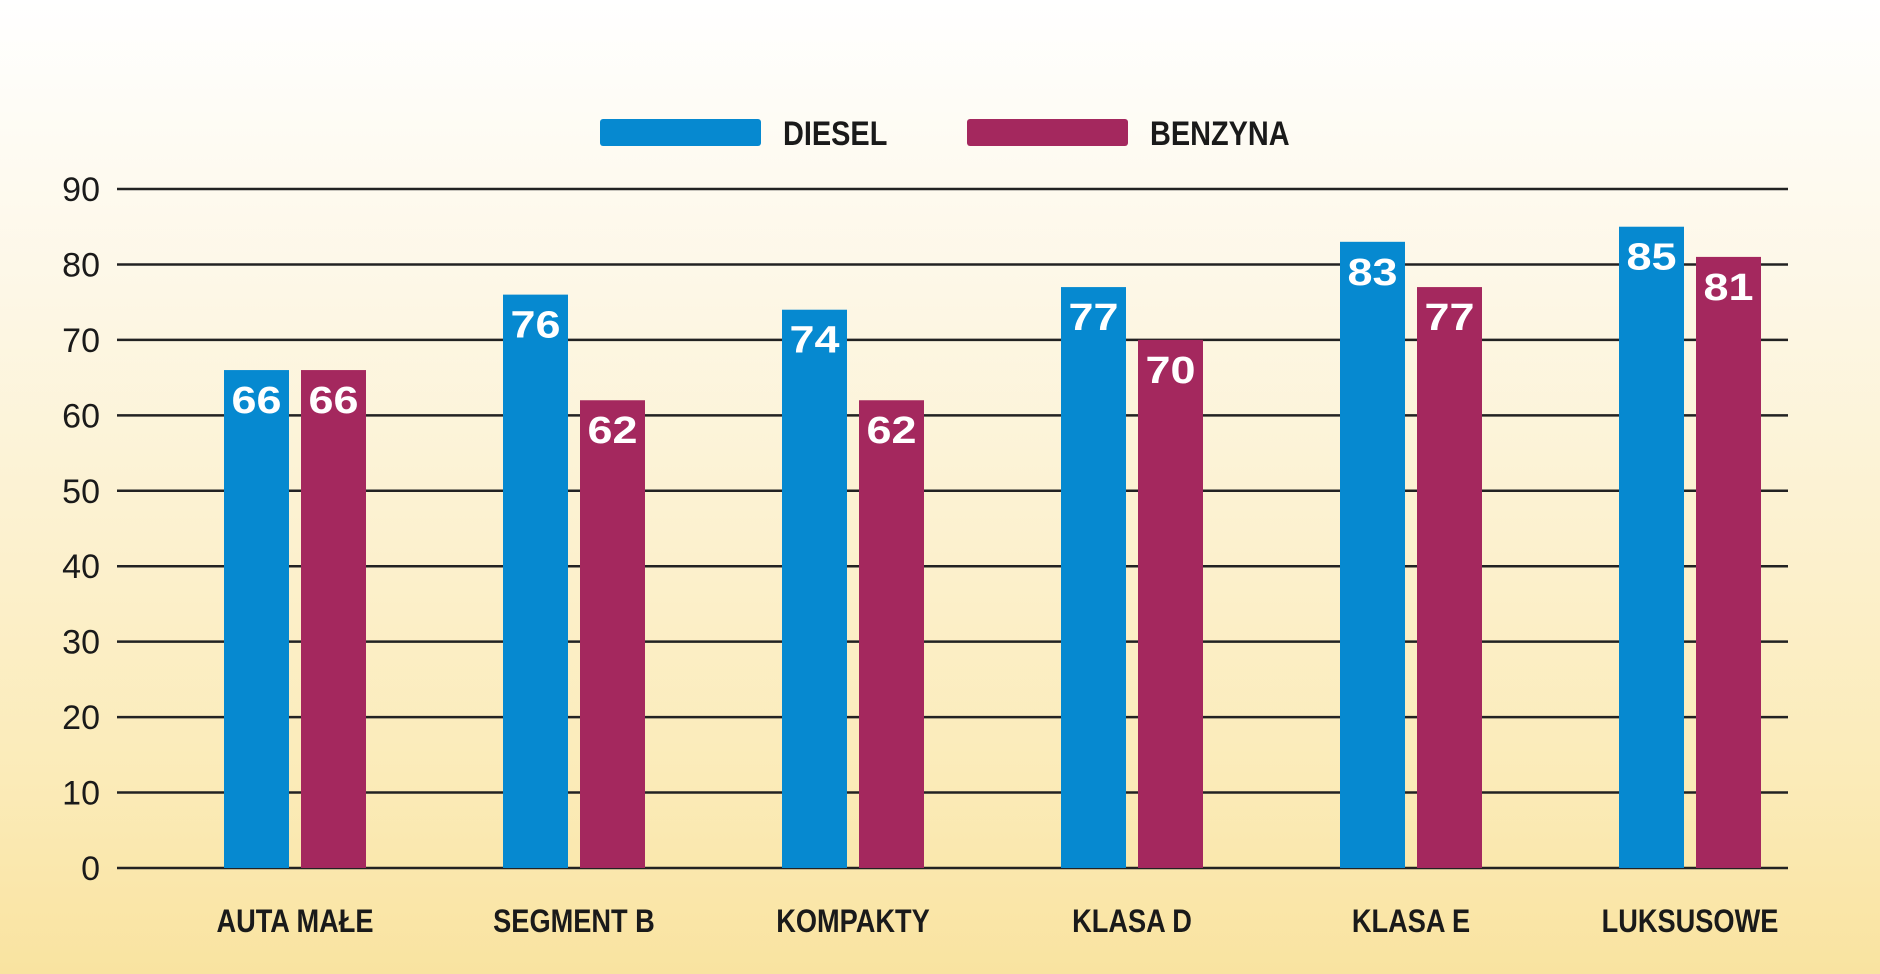  What do you see at coordinates (815, 341) in the screenshot?
I see `data-label: 74` at bounding box center [815, 341].